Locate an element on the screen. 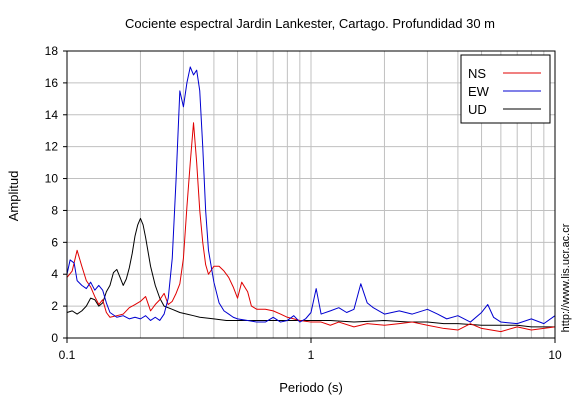 This screenshot has width=580, height=400. legend: NS EW UD is located at coordinates (505, 89).